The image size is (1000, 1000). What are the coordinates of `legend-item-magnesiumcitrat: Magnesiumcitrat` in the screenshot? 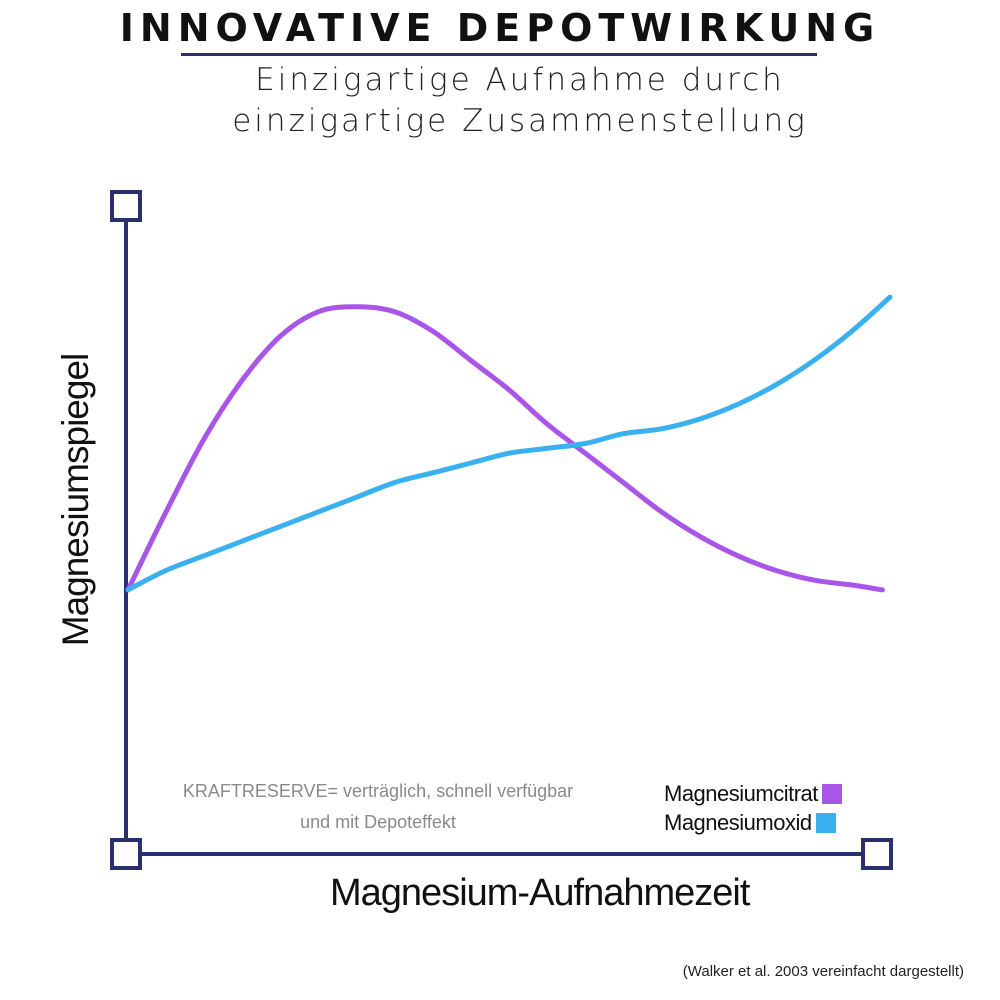 It's located at (753, 793).